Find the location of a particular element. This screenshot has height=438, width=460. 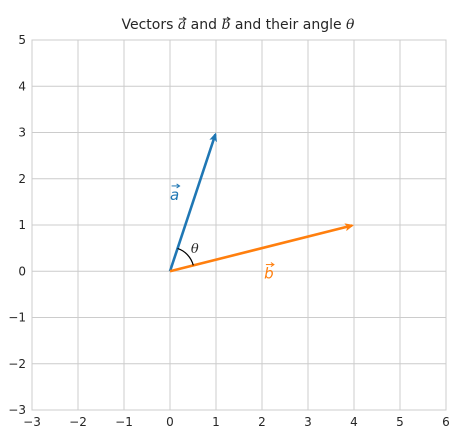

vectors-layer: ab is located at coordinates (261, 207).